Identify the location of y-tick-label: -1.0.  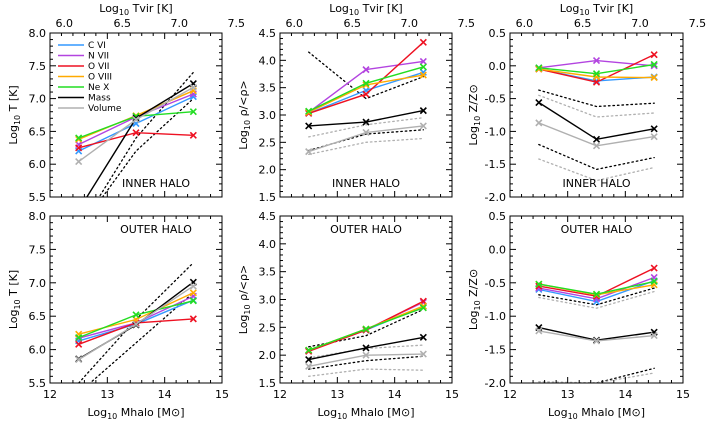
(495, 131).